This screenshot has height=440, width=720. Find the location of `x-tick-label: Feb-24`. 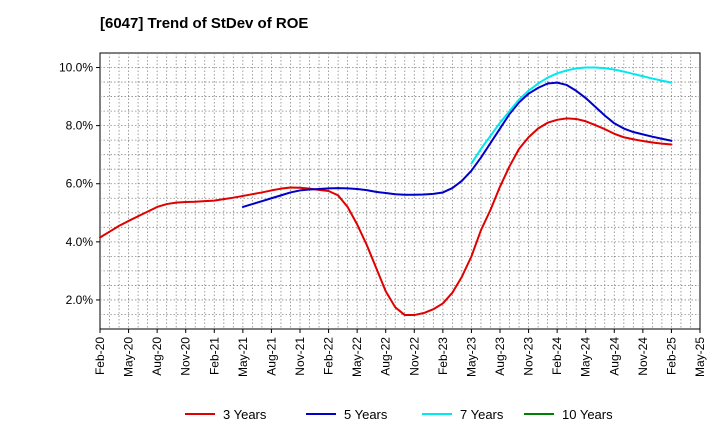

x-tick-label: Feb-24 is located at coordinates (557, 356).